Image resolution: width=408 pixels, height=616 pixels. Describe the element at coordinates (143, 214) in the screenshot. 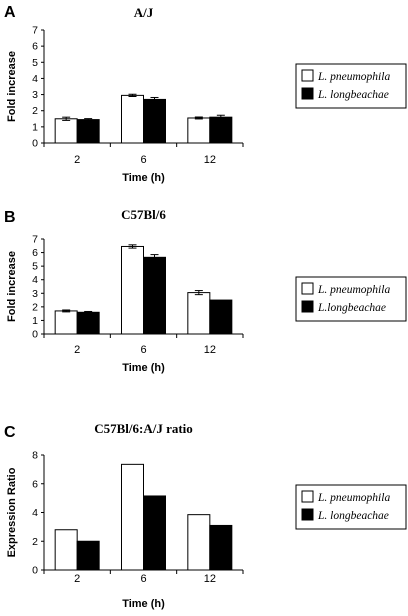

I see `chart-title: C57Bl/6` at that location.